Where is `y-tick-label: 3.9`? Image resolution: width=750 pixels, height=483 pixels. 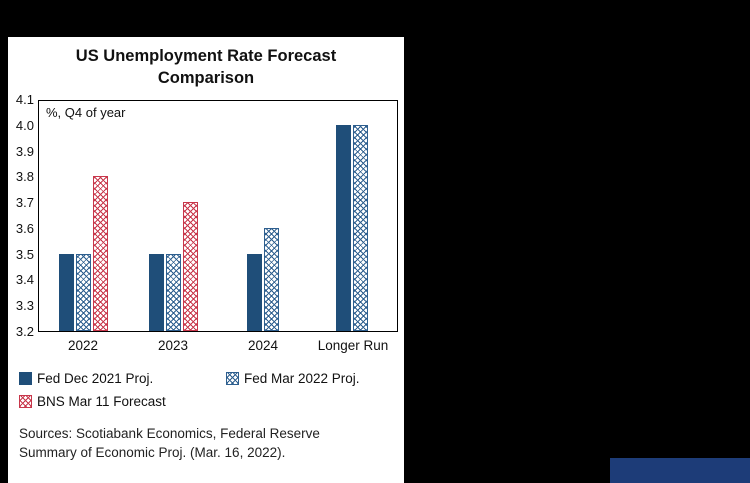
y-tick-label: 3.9 is located at coordinates (24, 151).